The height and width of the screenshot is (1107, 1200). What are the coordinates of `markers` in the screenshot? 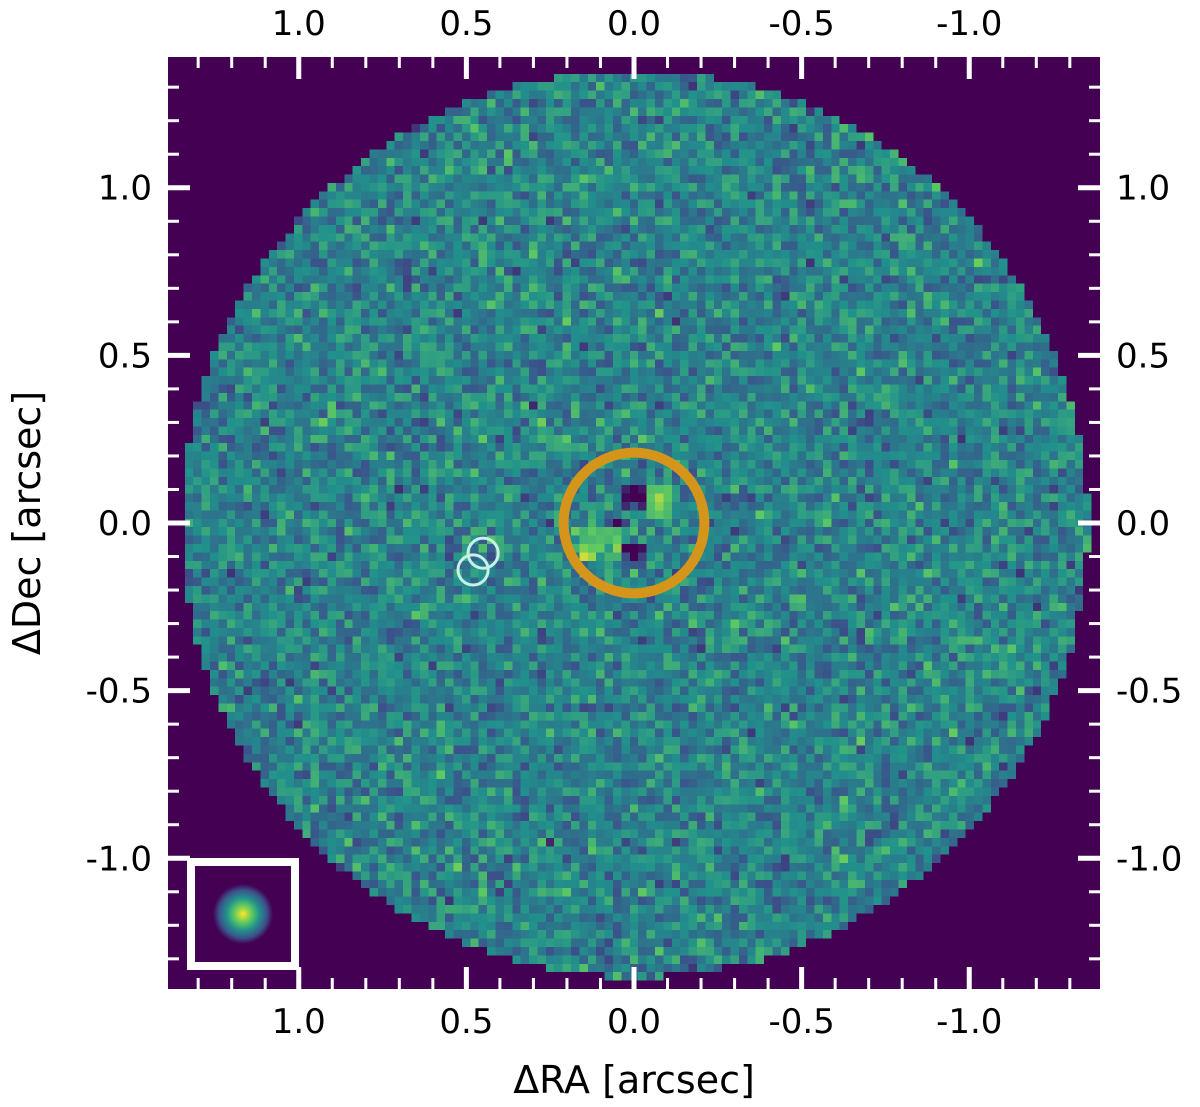 It's located at (583, 523).